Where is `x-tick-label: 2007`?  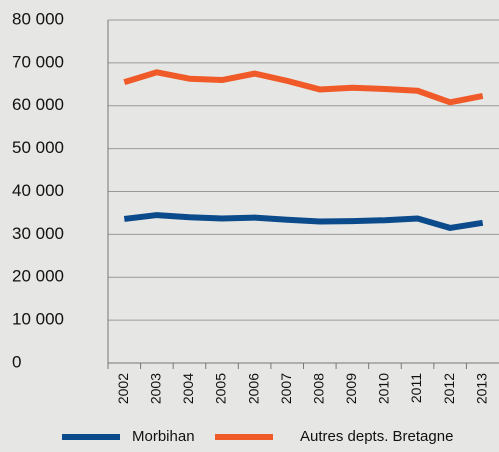 x-tick-label: 2007 is located at coordinates (286, 388).